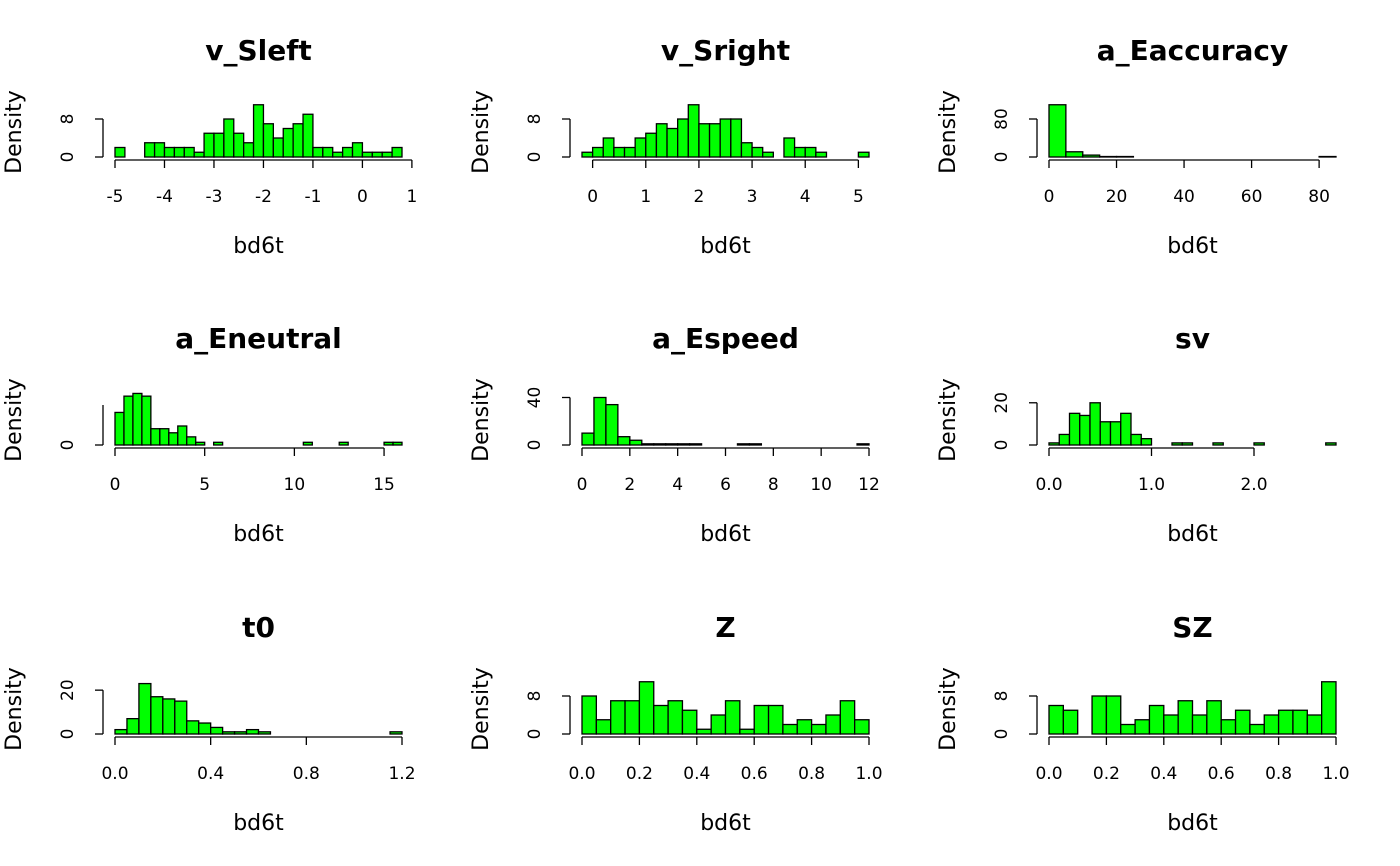  What do you see at coordinates (68, 690) in the screenshot?
I see `y-tick-label: 20` at bounding box center [68, 690].